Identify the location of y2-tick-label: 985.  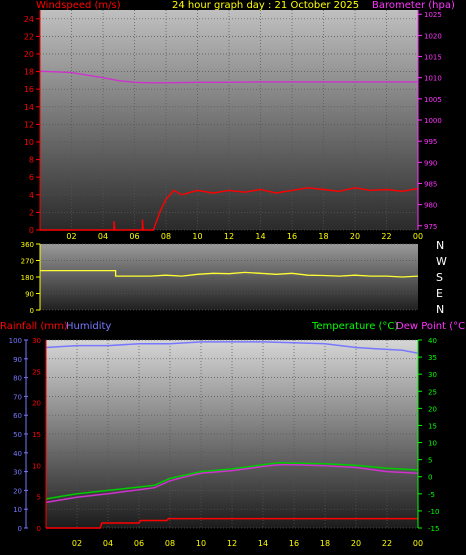
(430, 184).